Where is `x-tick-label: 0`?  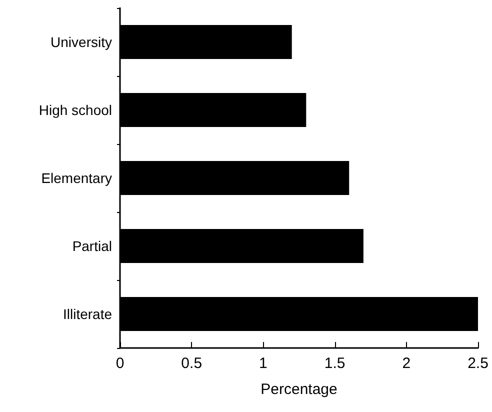 x-tick-label: 0 is located at coordinates (120, 363).